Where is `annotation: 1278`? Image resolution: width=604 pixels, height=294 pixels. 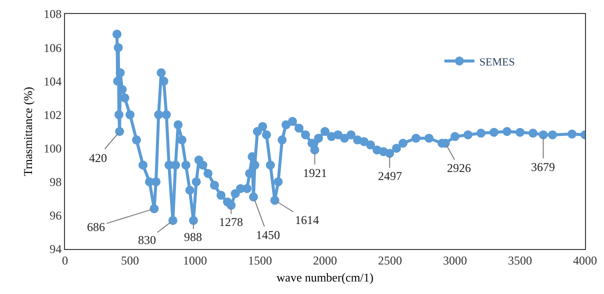 annotation: 1278 is located at coordinates (231, 222).